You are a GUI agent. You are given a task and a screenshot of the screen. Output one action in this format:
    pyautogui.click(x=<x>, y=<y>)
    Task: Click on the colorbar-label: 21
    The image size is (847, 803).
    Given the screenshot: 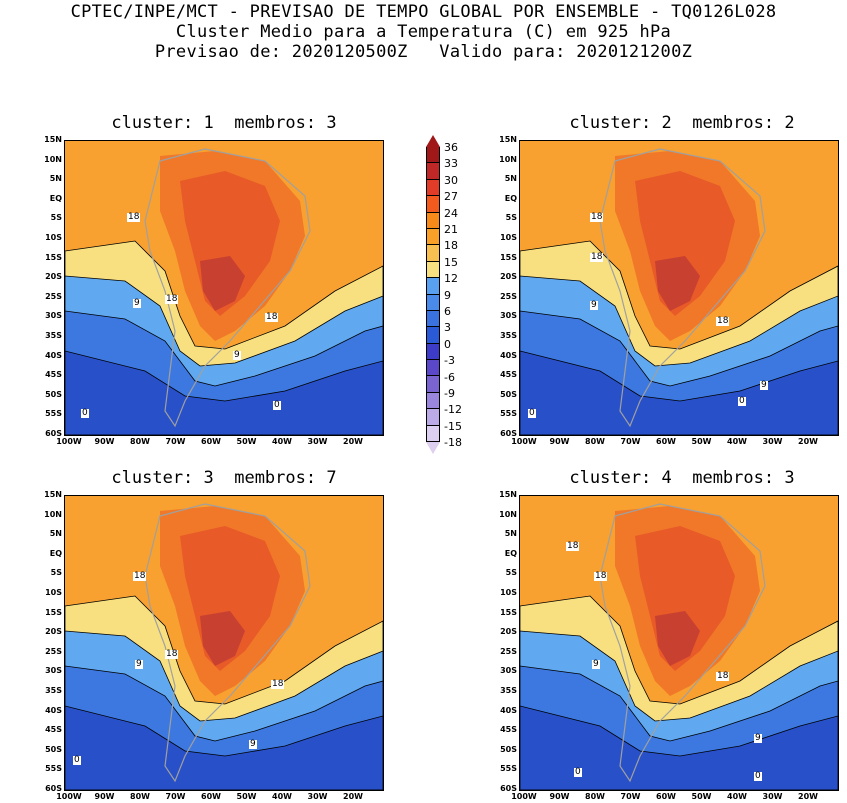 What is the action you would take?
    pyautogui.click(x=451, y=229)
    